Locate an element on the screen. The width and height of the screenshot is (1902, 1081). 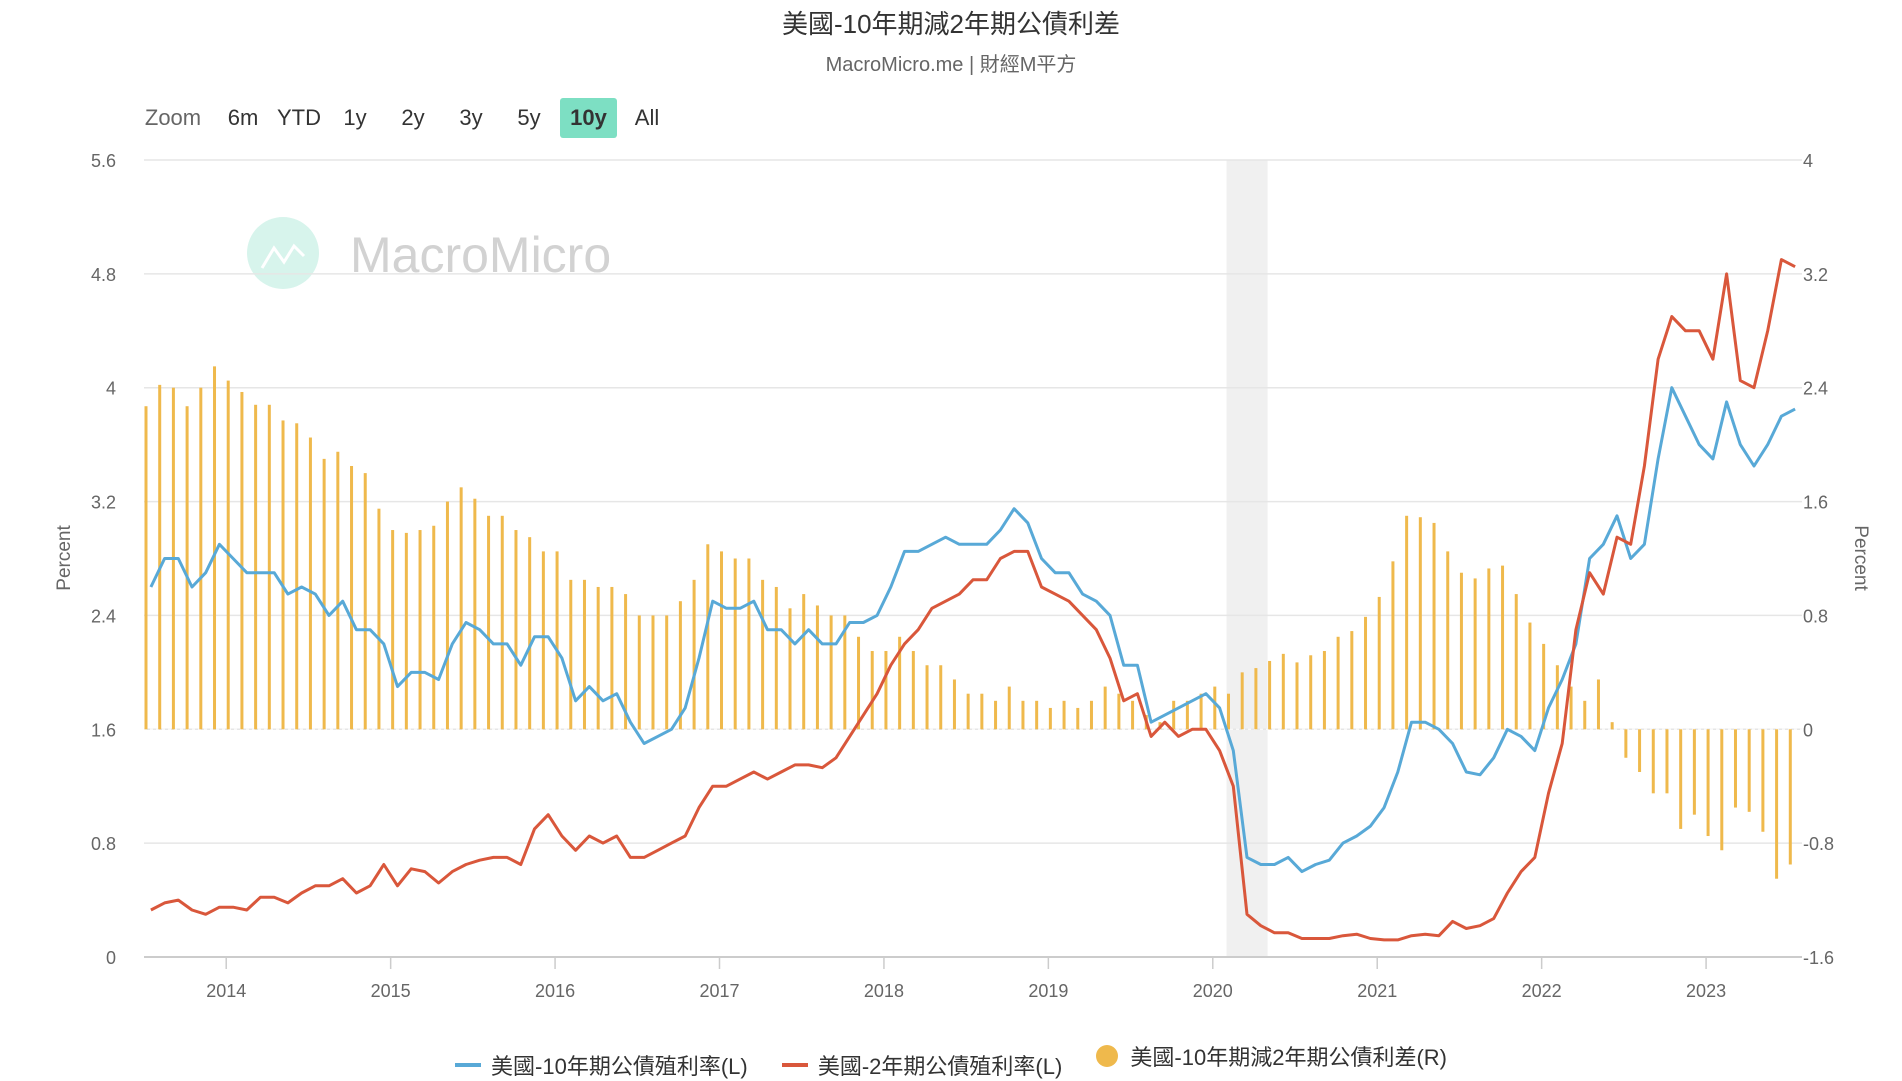
x-axis-tick: 2022 is located at coordinates (1542, 991).